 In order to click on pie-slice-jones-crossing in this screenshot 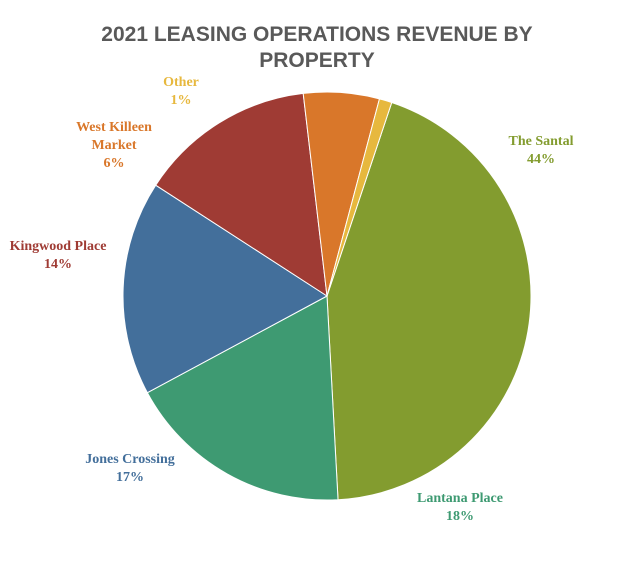, I will do `click(225, 289)`.